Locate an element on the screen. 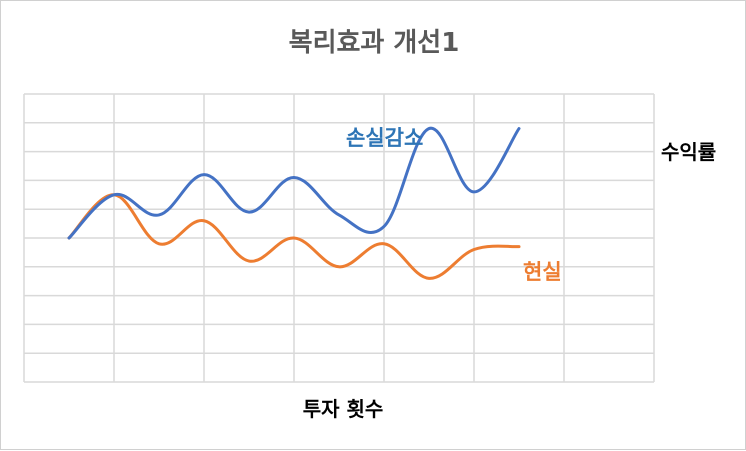 This screenshot has width=746, height=451. series-label-loss-reduction: 손실감소 is located at coordinates (384, 138).